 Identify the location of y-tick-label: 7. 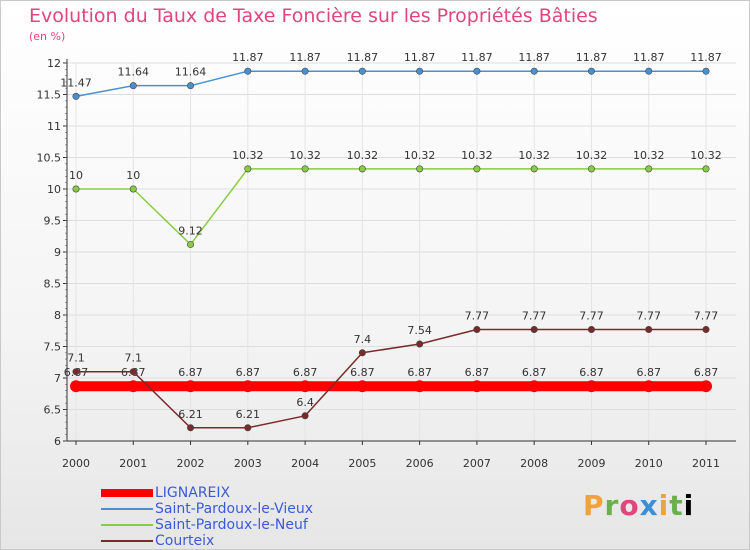
(57, 378).